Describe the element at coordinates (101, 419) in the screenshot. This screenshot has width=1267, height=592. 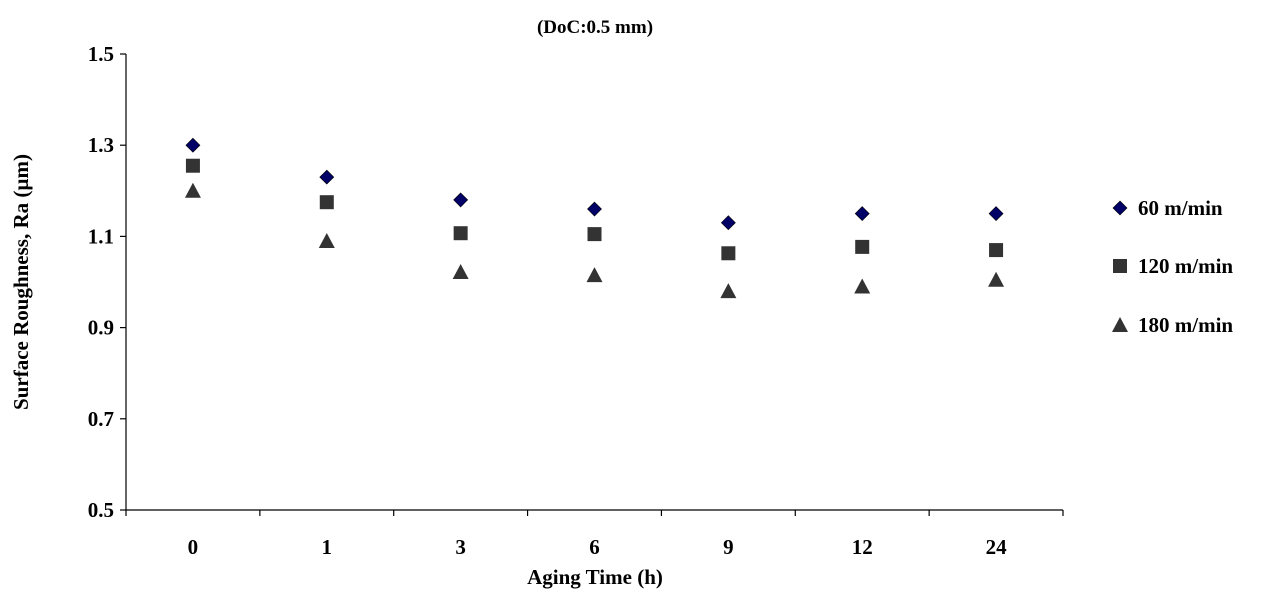
I see `y-tick-label: 0.7` at that location.